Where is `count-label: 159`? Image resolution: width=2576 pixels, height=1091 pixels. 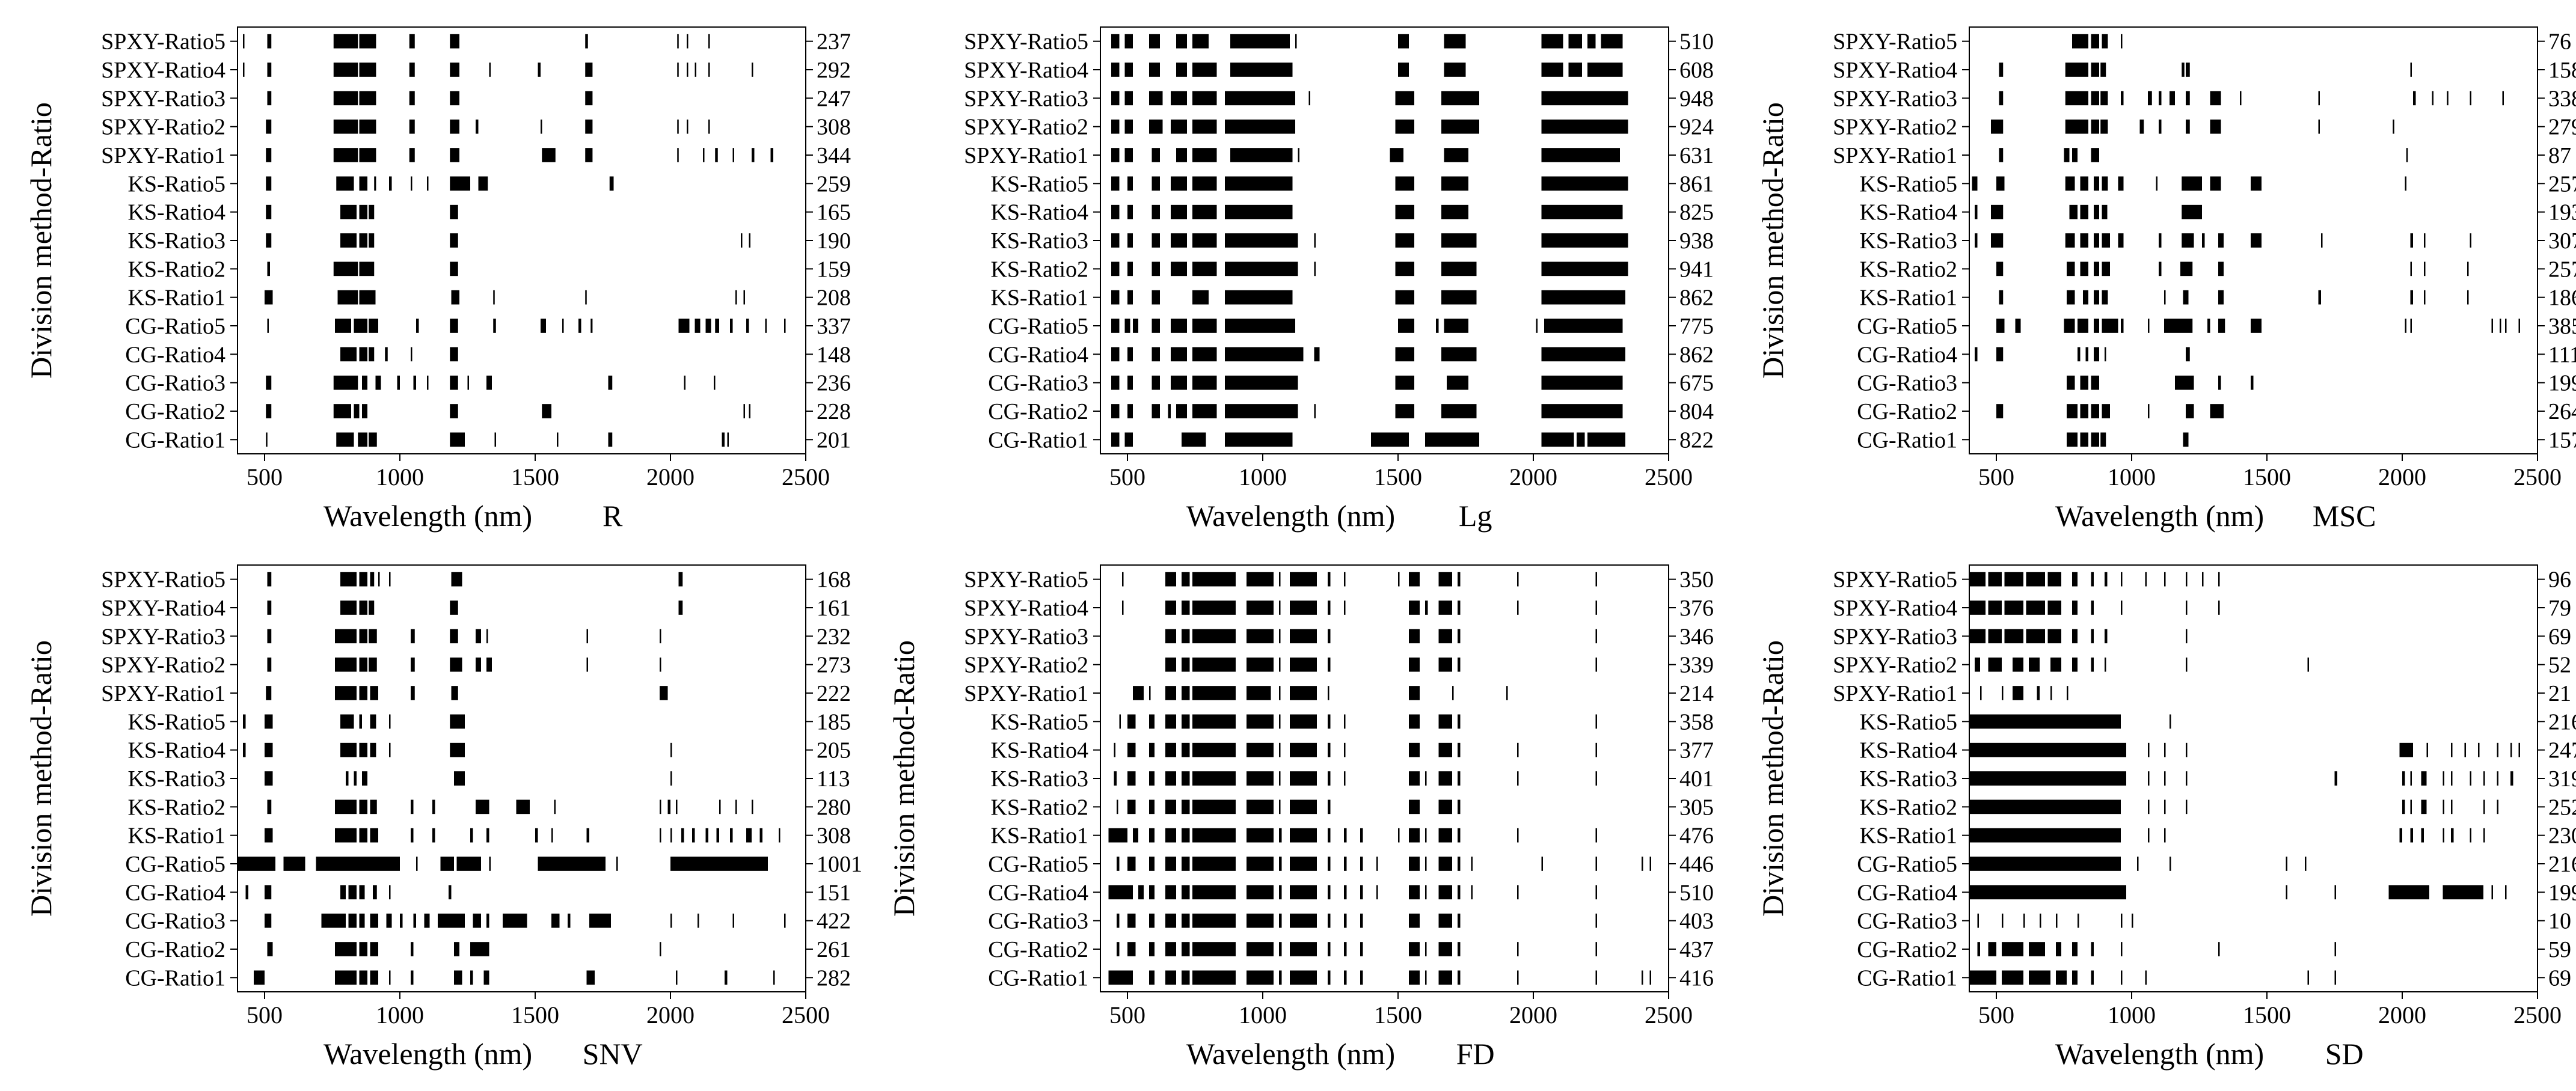 count-label: 159 is located at coordinates (834, 269).